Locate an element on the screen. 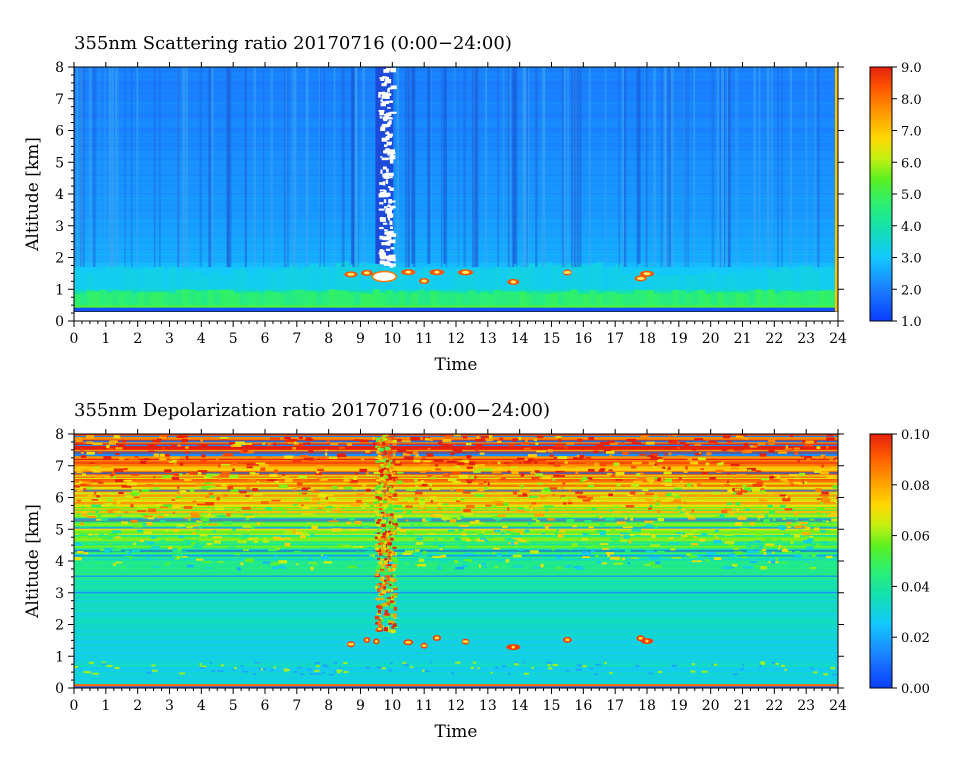  x-tick-label: 8 is located at coordinates (328, 339).